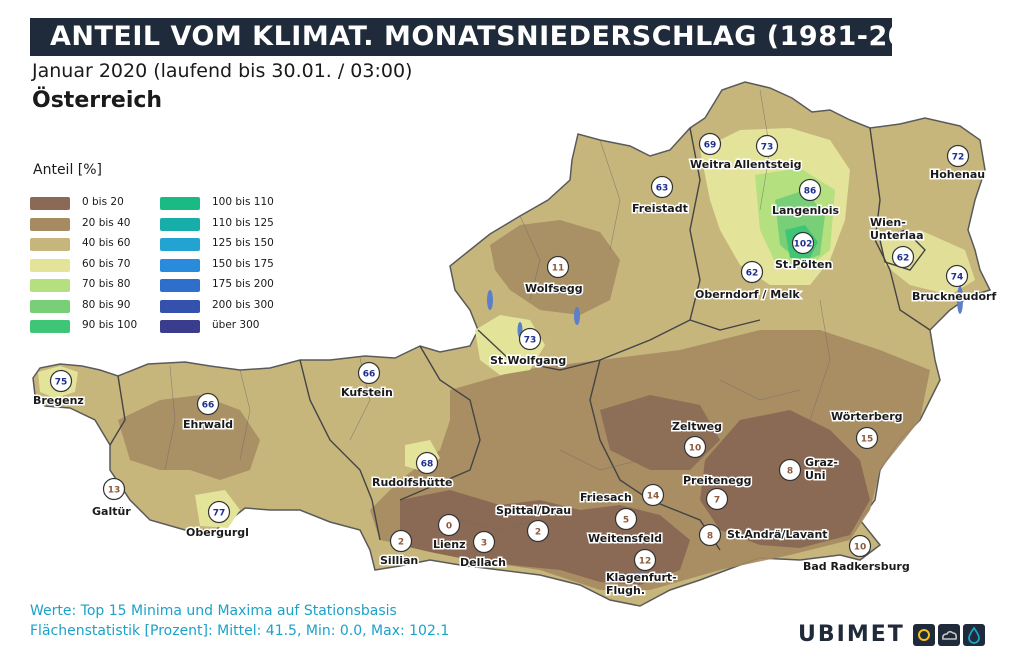  I want to click on station-value: 14, so click(653, 496).